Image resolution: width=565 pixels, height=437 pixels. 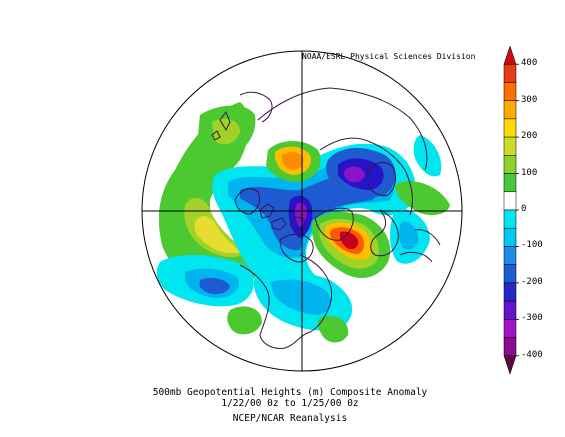 I want to click on colorbar-label: -100, so click(x=532, y=245).